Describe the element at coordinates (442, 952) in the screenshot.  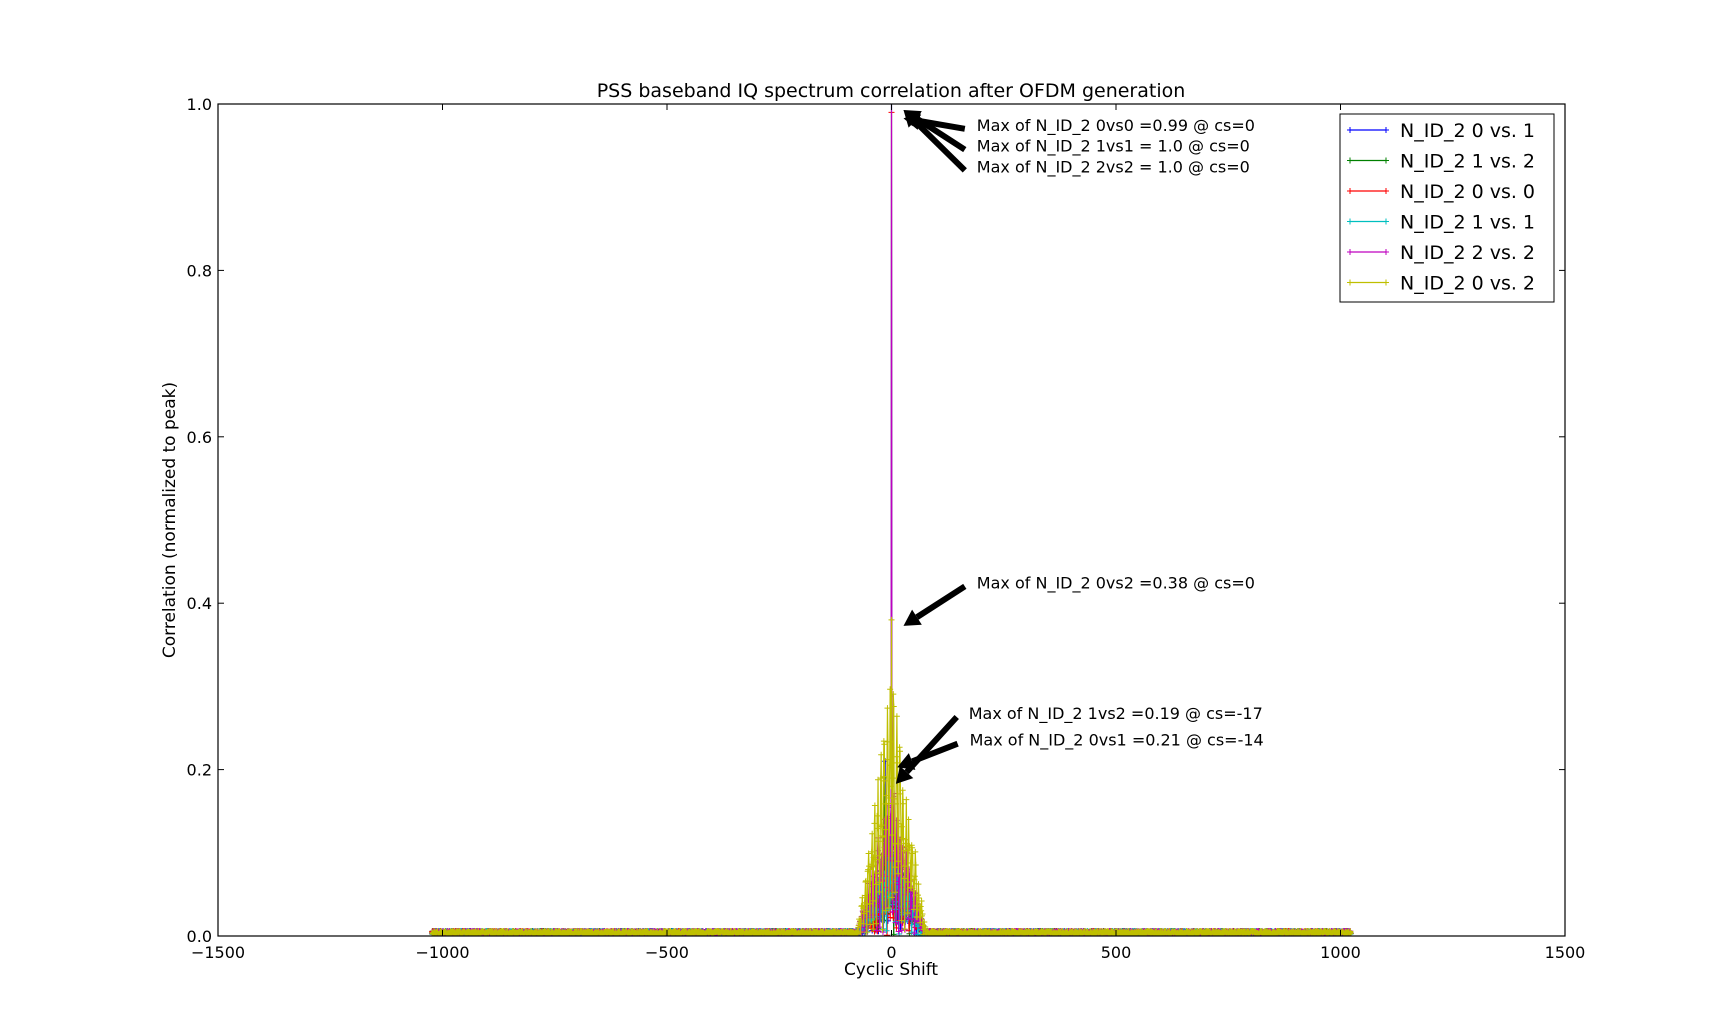
I see `x-tick-label: −1000` at that location.